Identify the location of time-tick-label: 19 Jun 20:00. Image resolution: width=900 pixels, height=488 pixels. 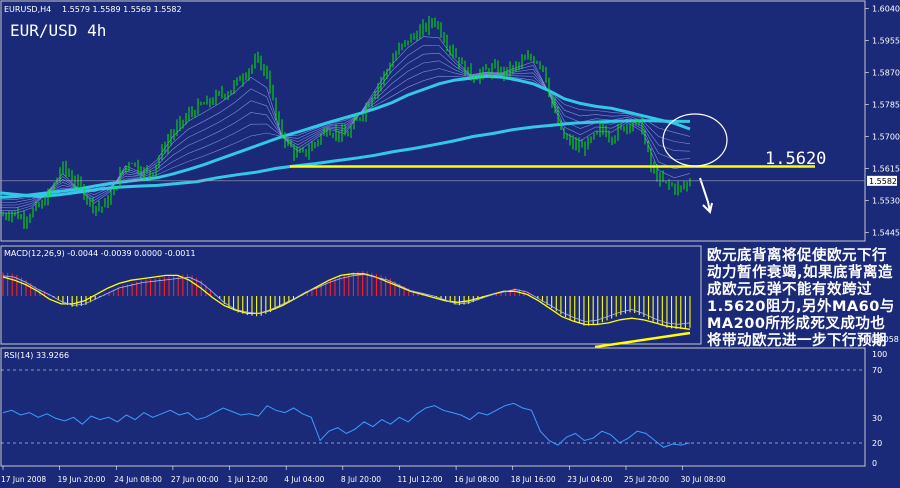
(82, 479).